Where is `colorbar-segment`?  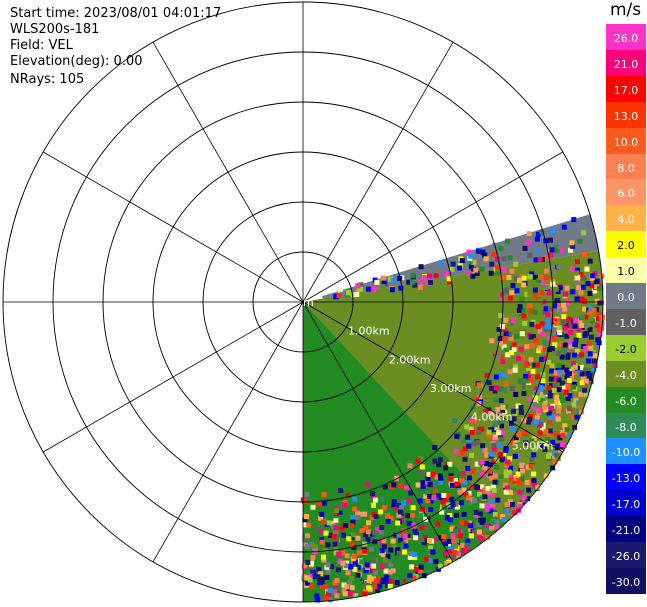 colorbar-segment is located at coordinates (626, 140).